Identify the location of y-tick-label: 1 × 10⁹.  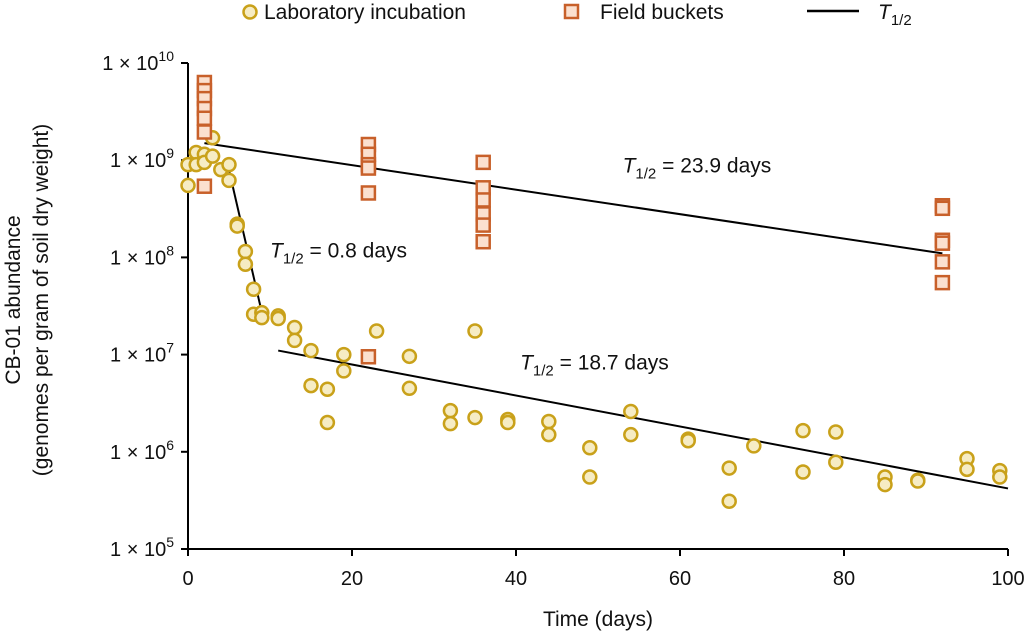
(142, 158).